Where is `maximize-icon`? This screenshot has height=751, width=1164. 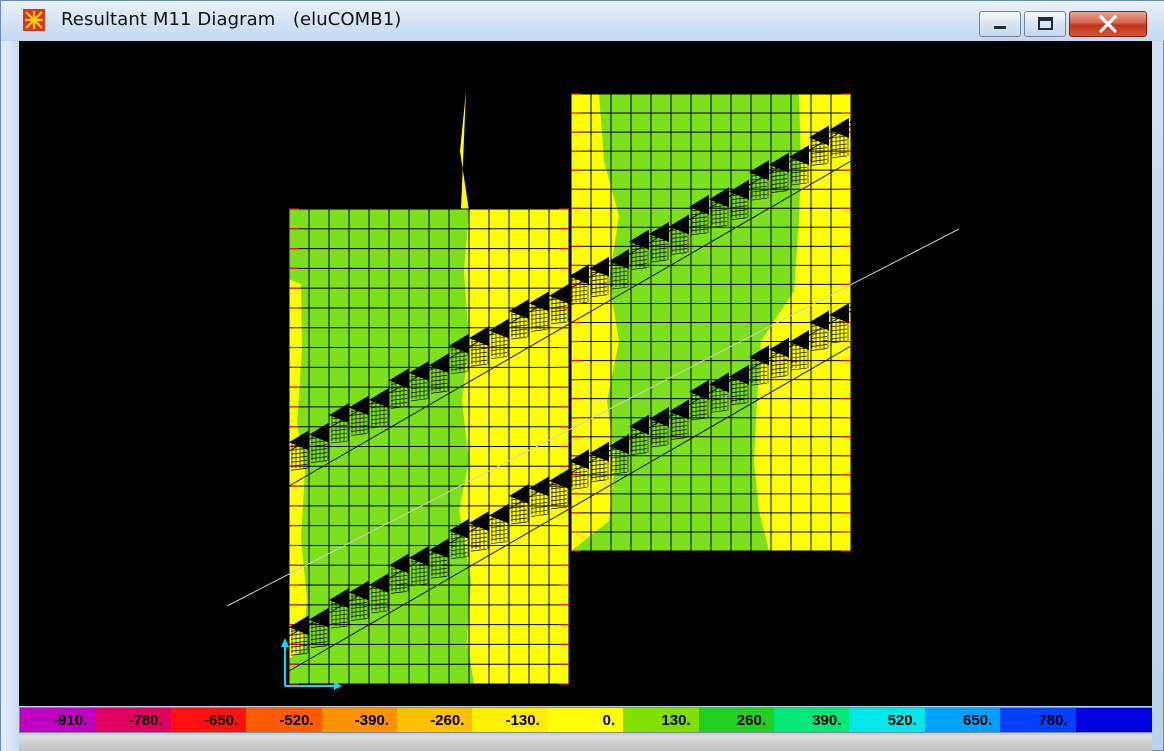
maximize-icon is located at coordinates (1045, 23).